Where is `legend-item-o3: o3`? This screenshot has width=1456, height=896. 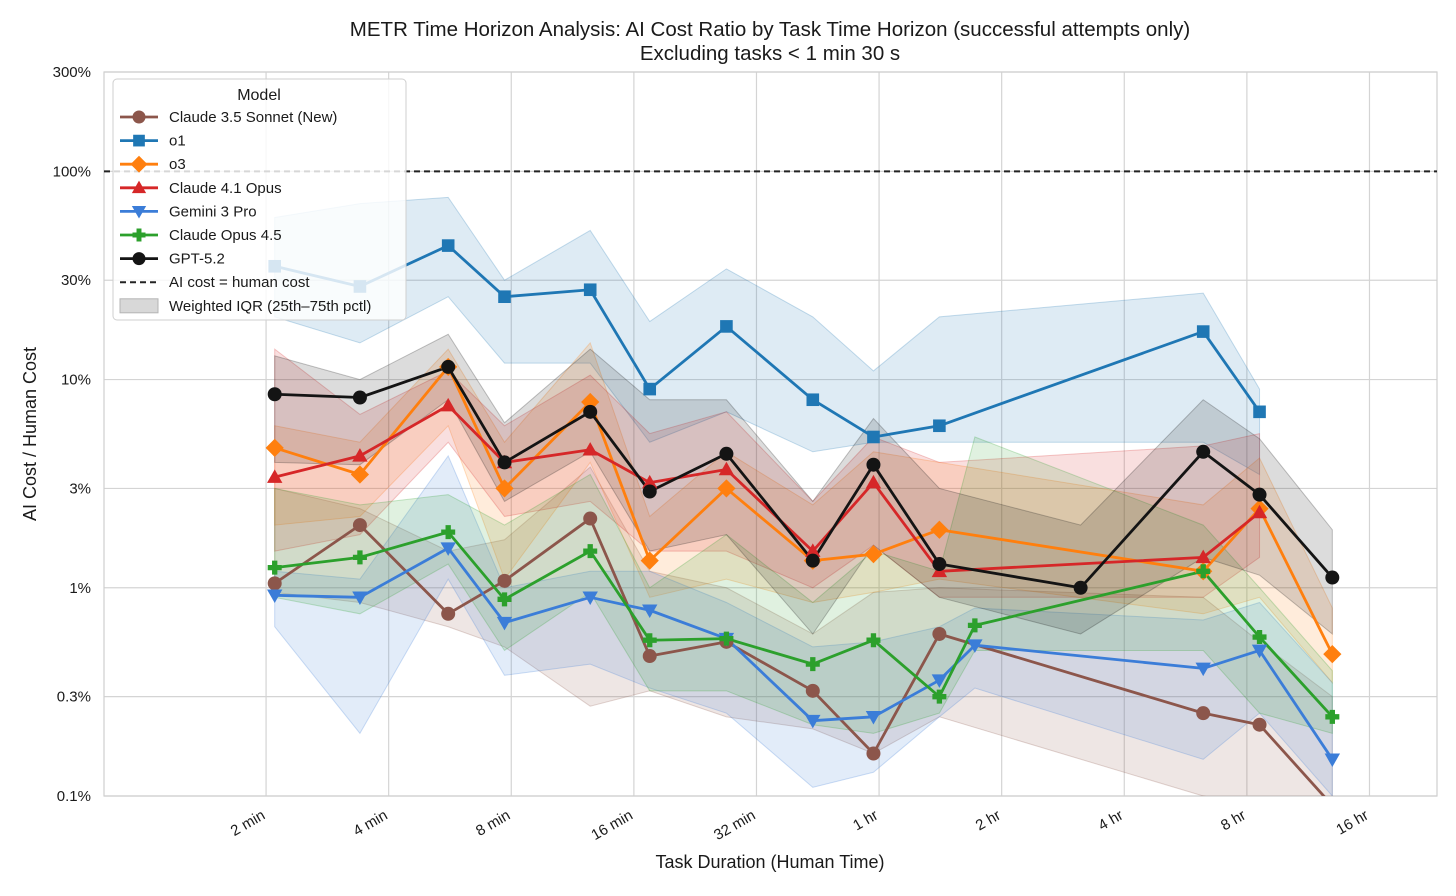 legend-item-o3: o3 is located at coordinates (153, 164).